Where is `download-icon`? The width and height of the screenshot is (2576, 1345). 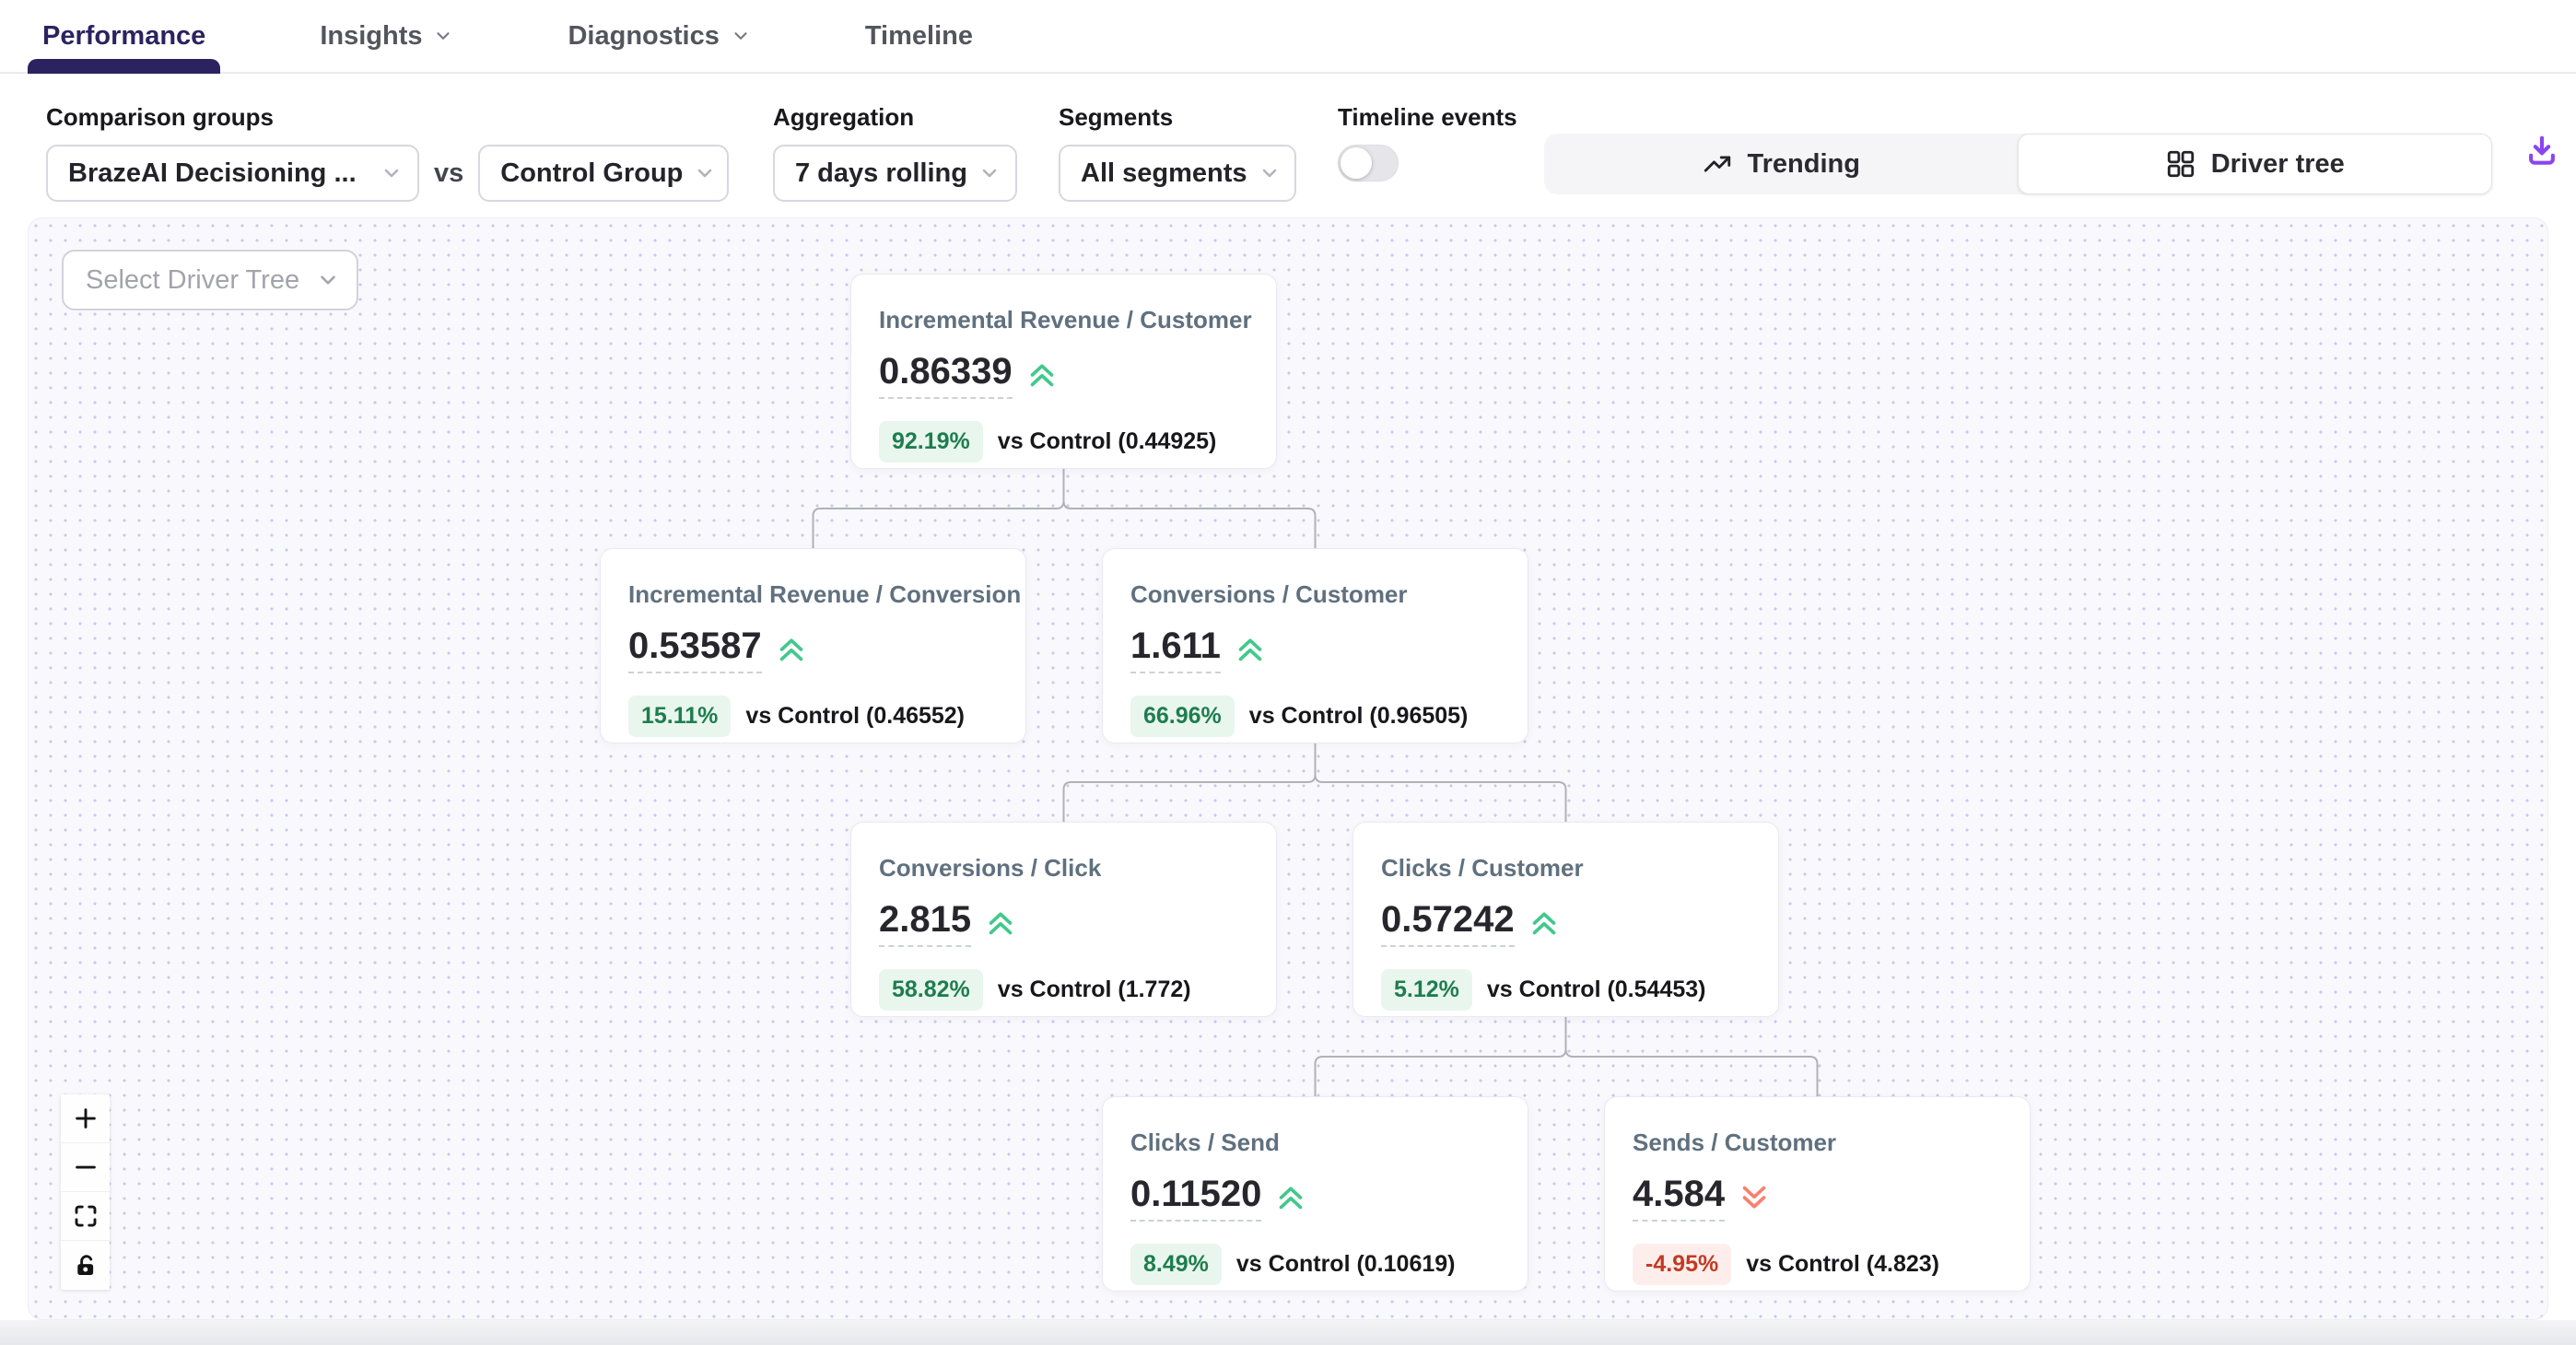
download-icon is located at coordinates (2542, 150).